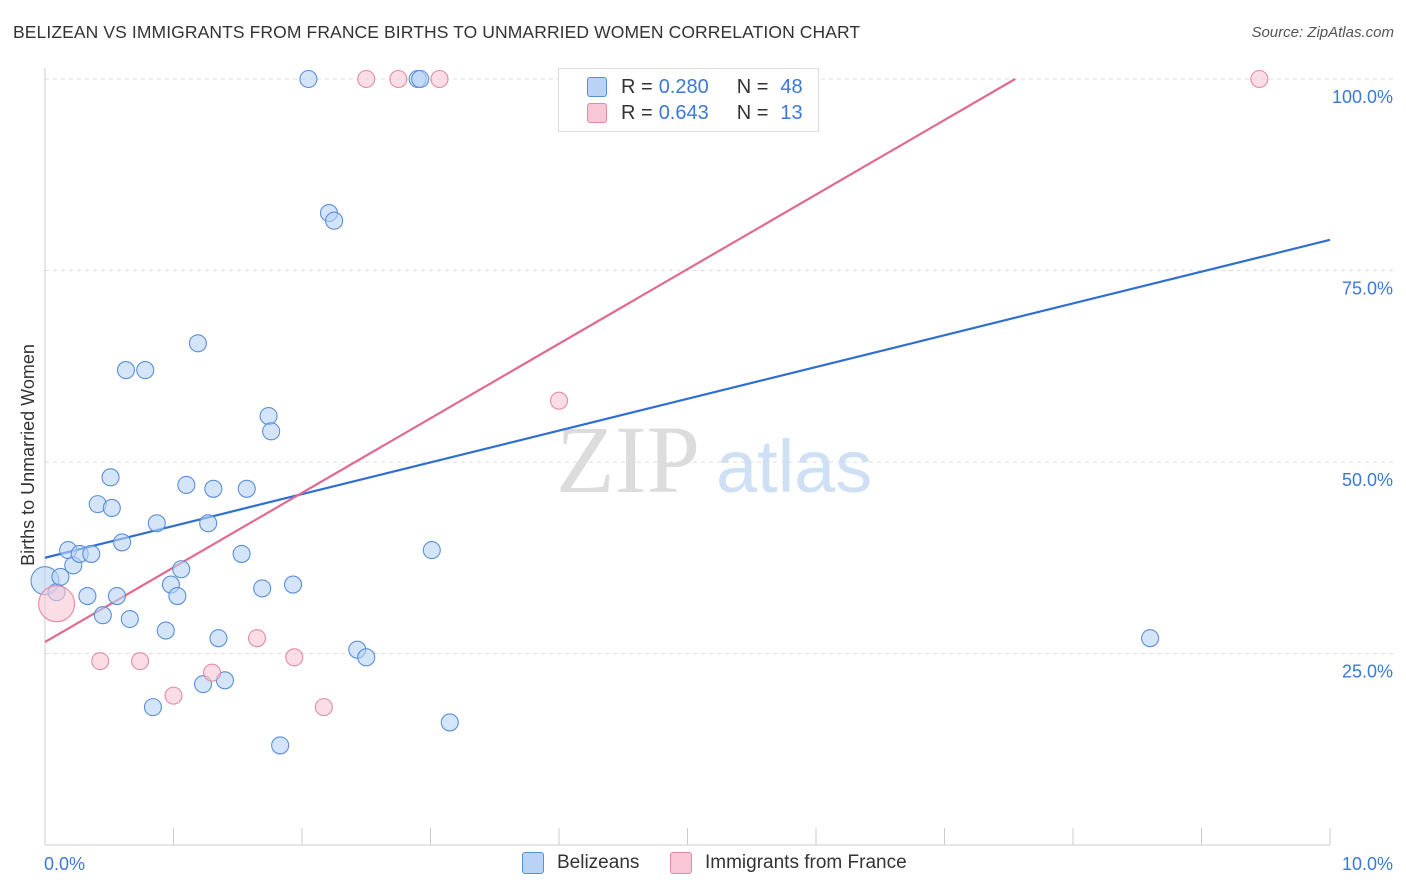 The image size is (1406, 892). I want to click on n-value: 48, so click(791, 86).